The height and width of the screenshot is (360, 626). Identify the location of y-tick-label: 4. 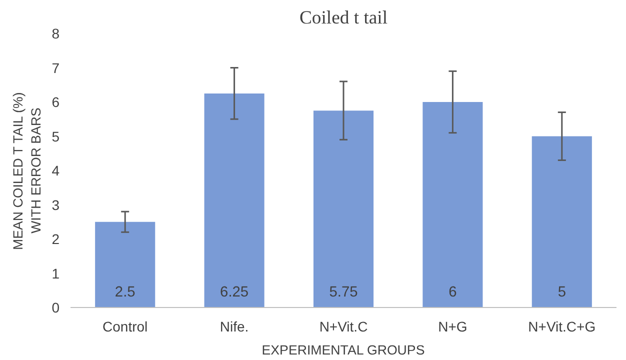
(56, 170).